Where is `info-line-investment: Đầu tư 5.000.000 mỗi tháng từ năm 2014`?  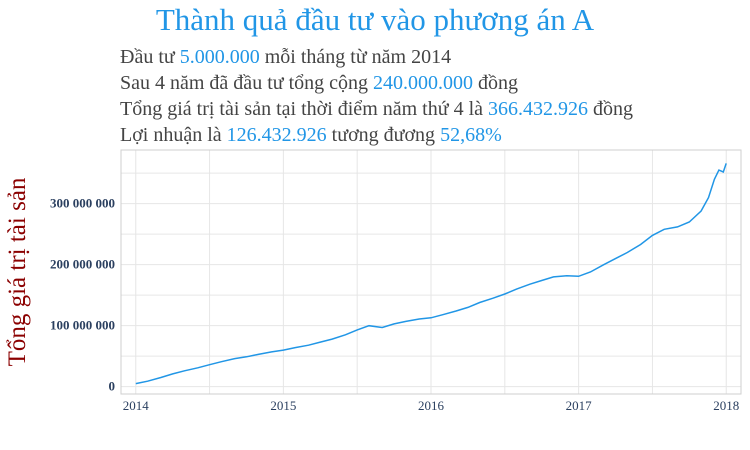 info-line-investment: Đầu tư 5.000.000 mỗi tháng từ năm 2014 is located at coordinates (285, 57).